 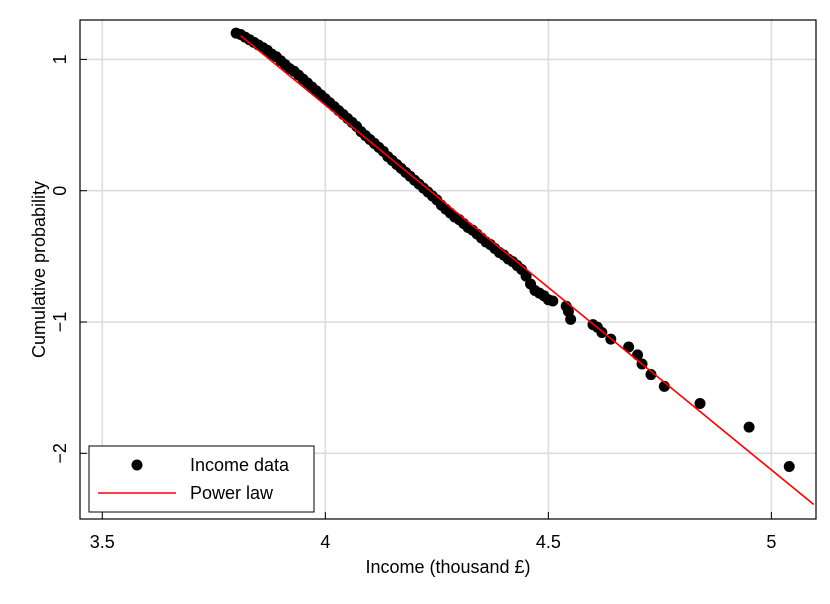 What do you see at coordinates (39, 269) in the screenshot?
I see `y-axis-label: Cumulative probability` at bounding box center [39, 269].